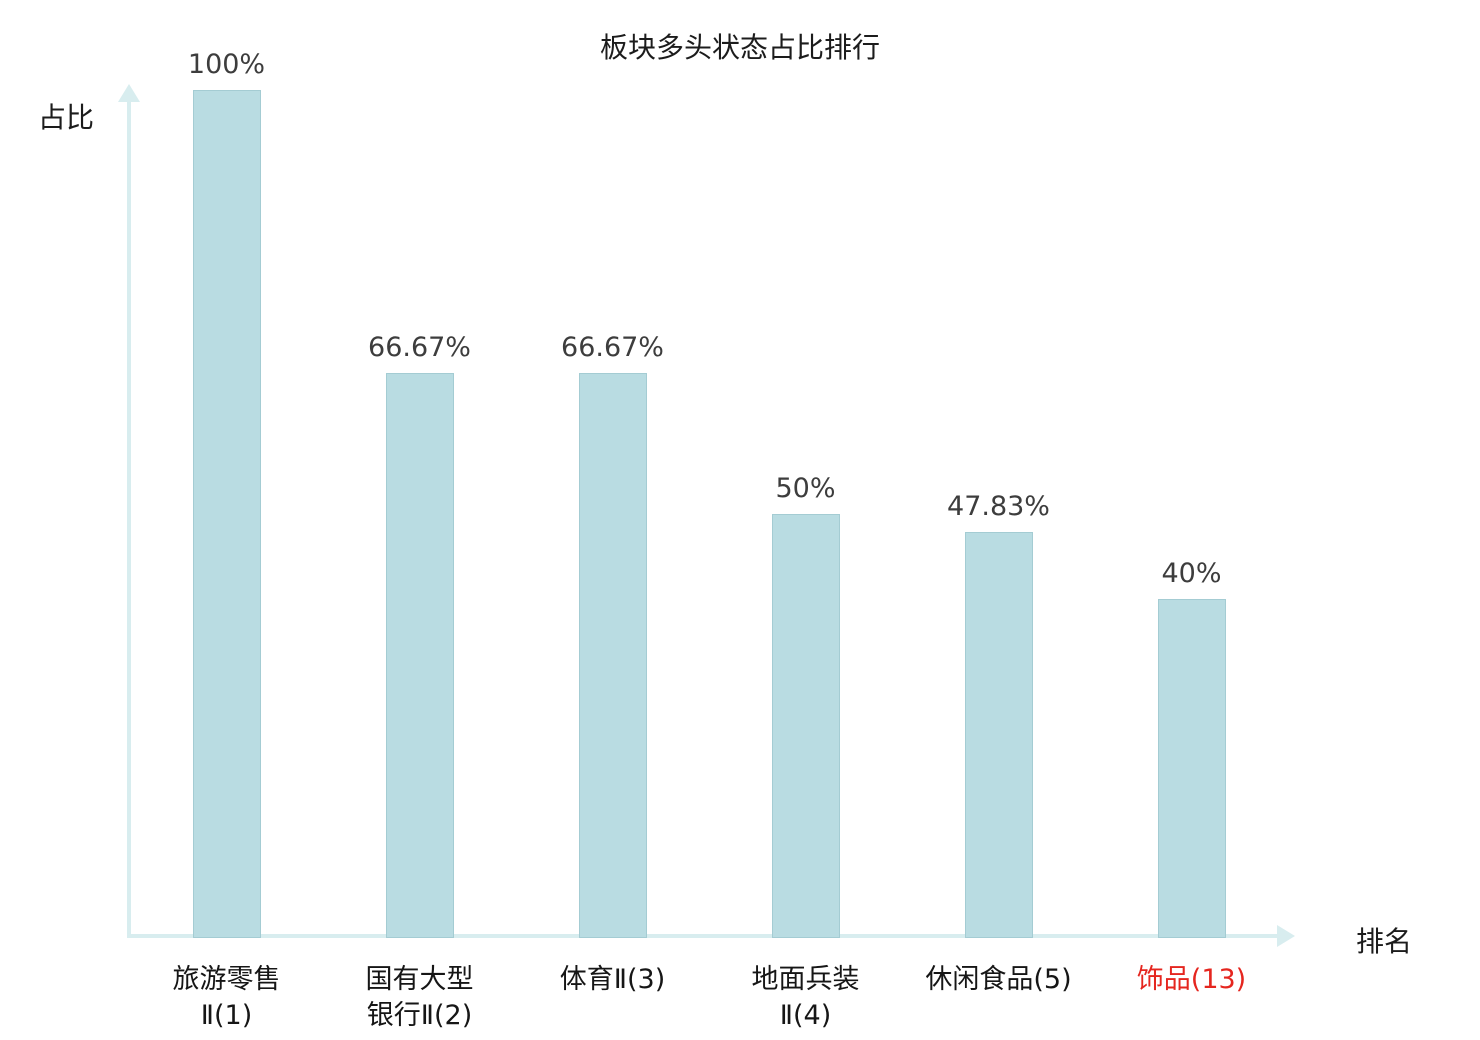 This screenshot has width=1480, height=1040. Describe the element at coordinates (998, 979) in the screenshot. I see `bar-category-label: 休闲食品(5)` at that location.